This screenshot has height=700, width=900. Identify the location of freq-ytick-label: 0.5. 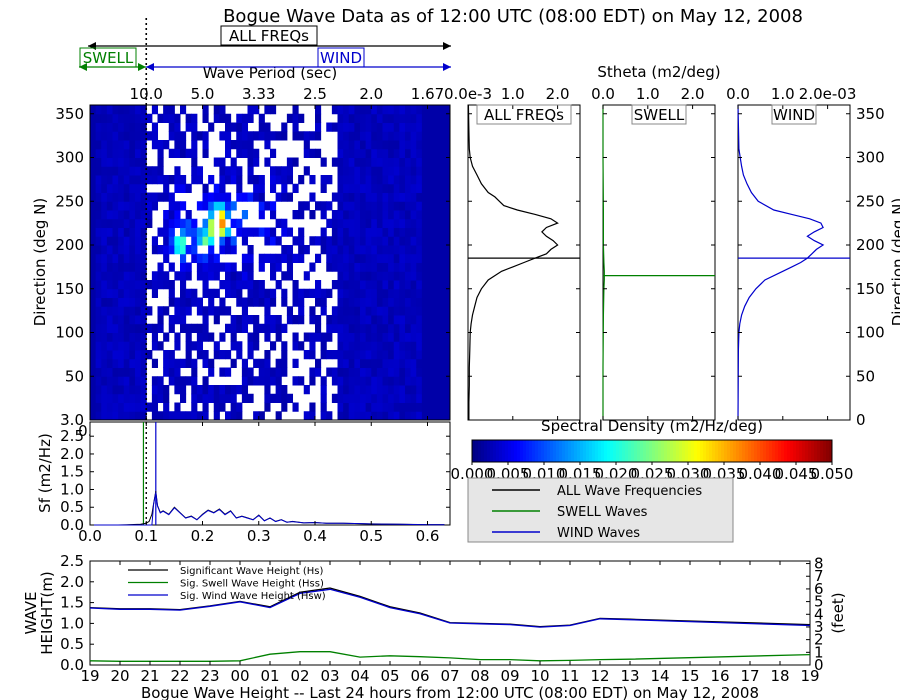
(72, 507).